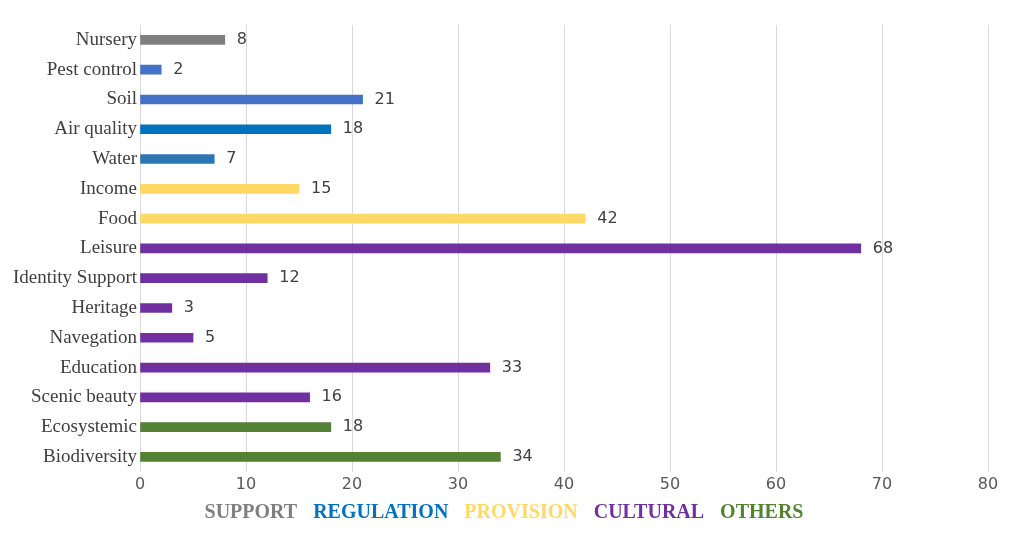 The width and height of the screenshot is (1018, 538). Describe the element at coordinates (331, 396) in the screenshot. I see `data-label: 16` at that location.